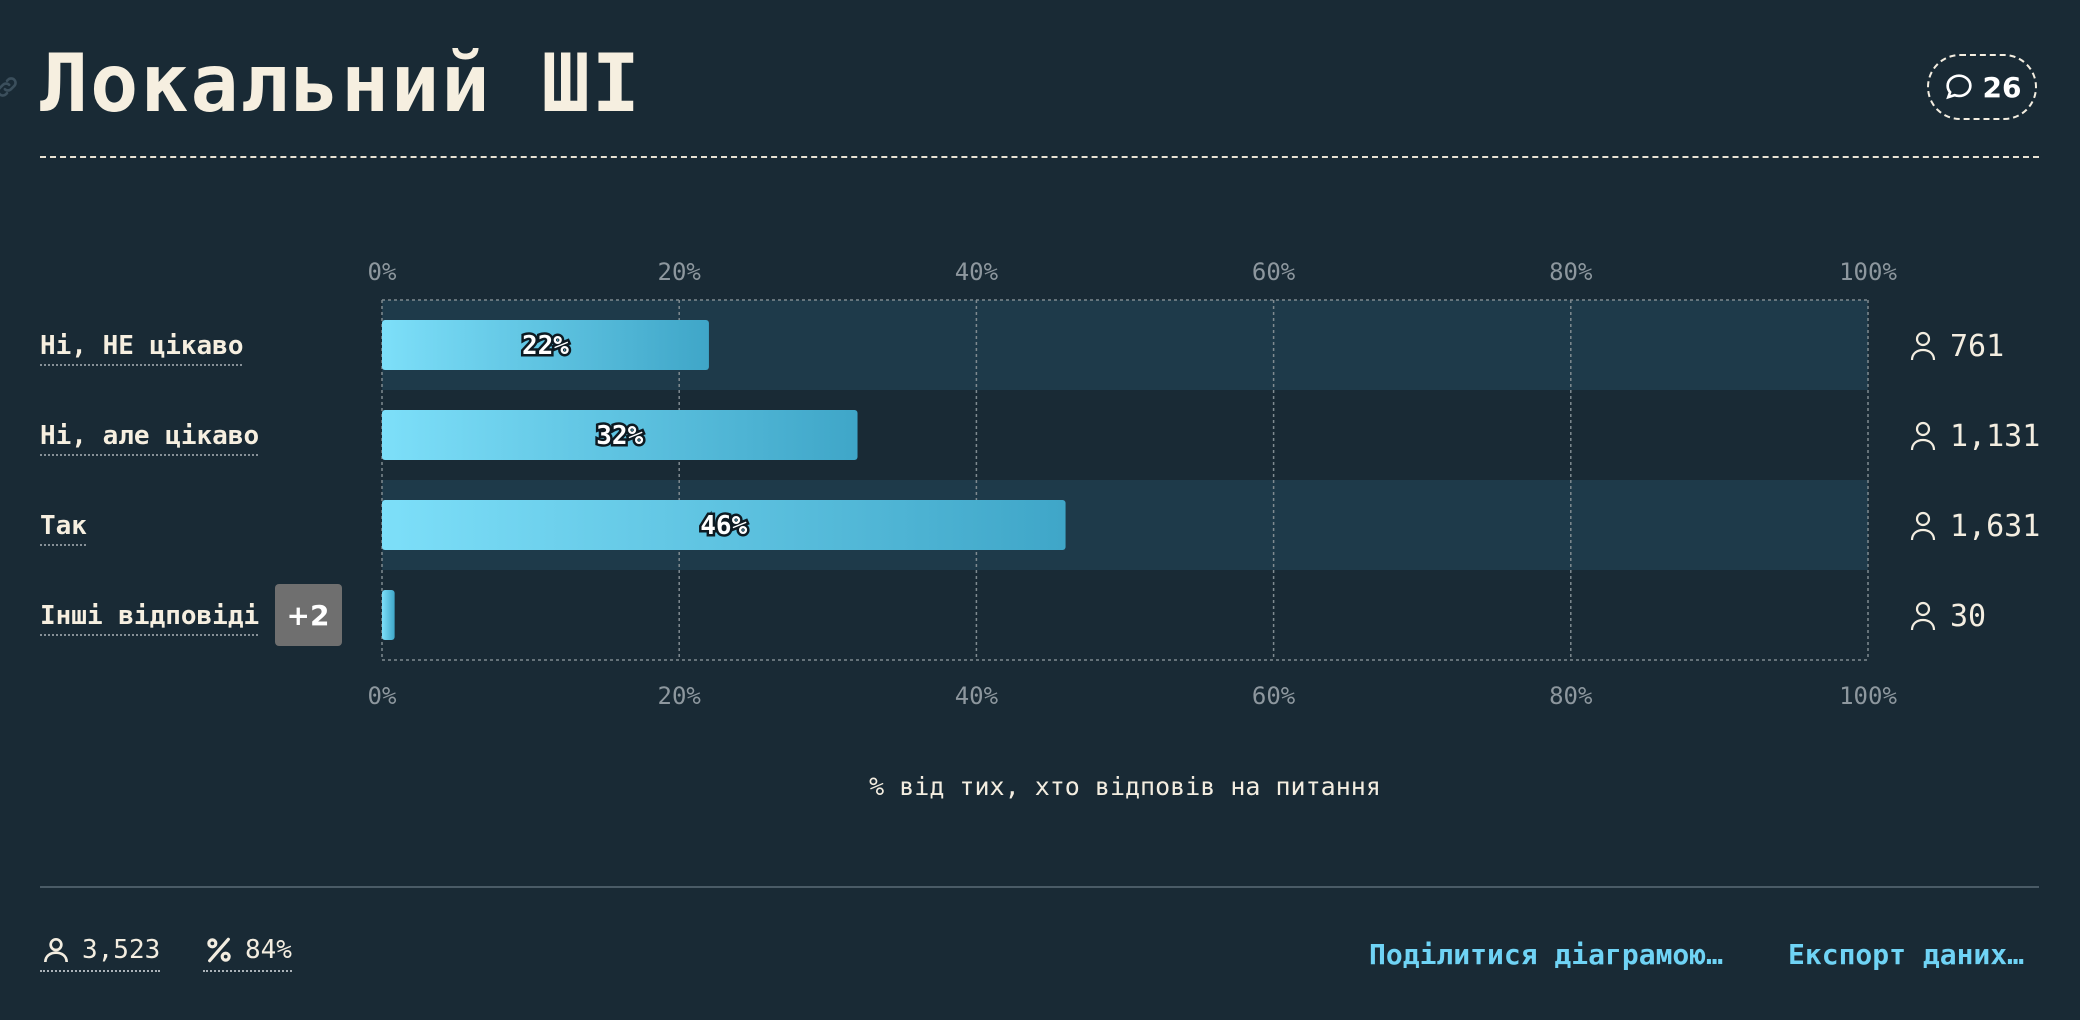 The width and height of the screenshot is (2080, 1020). I want to click on comment-icon, so click(1958, 87).